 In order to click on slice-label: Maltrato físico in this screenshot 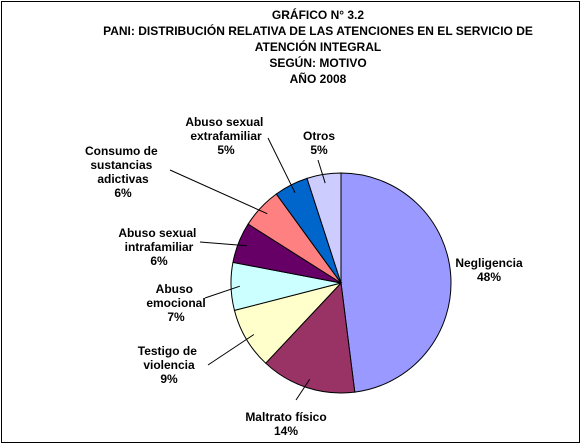, I will do `click(285, 417)`.